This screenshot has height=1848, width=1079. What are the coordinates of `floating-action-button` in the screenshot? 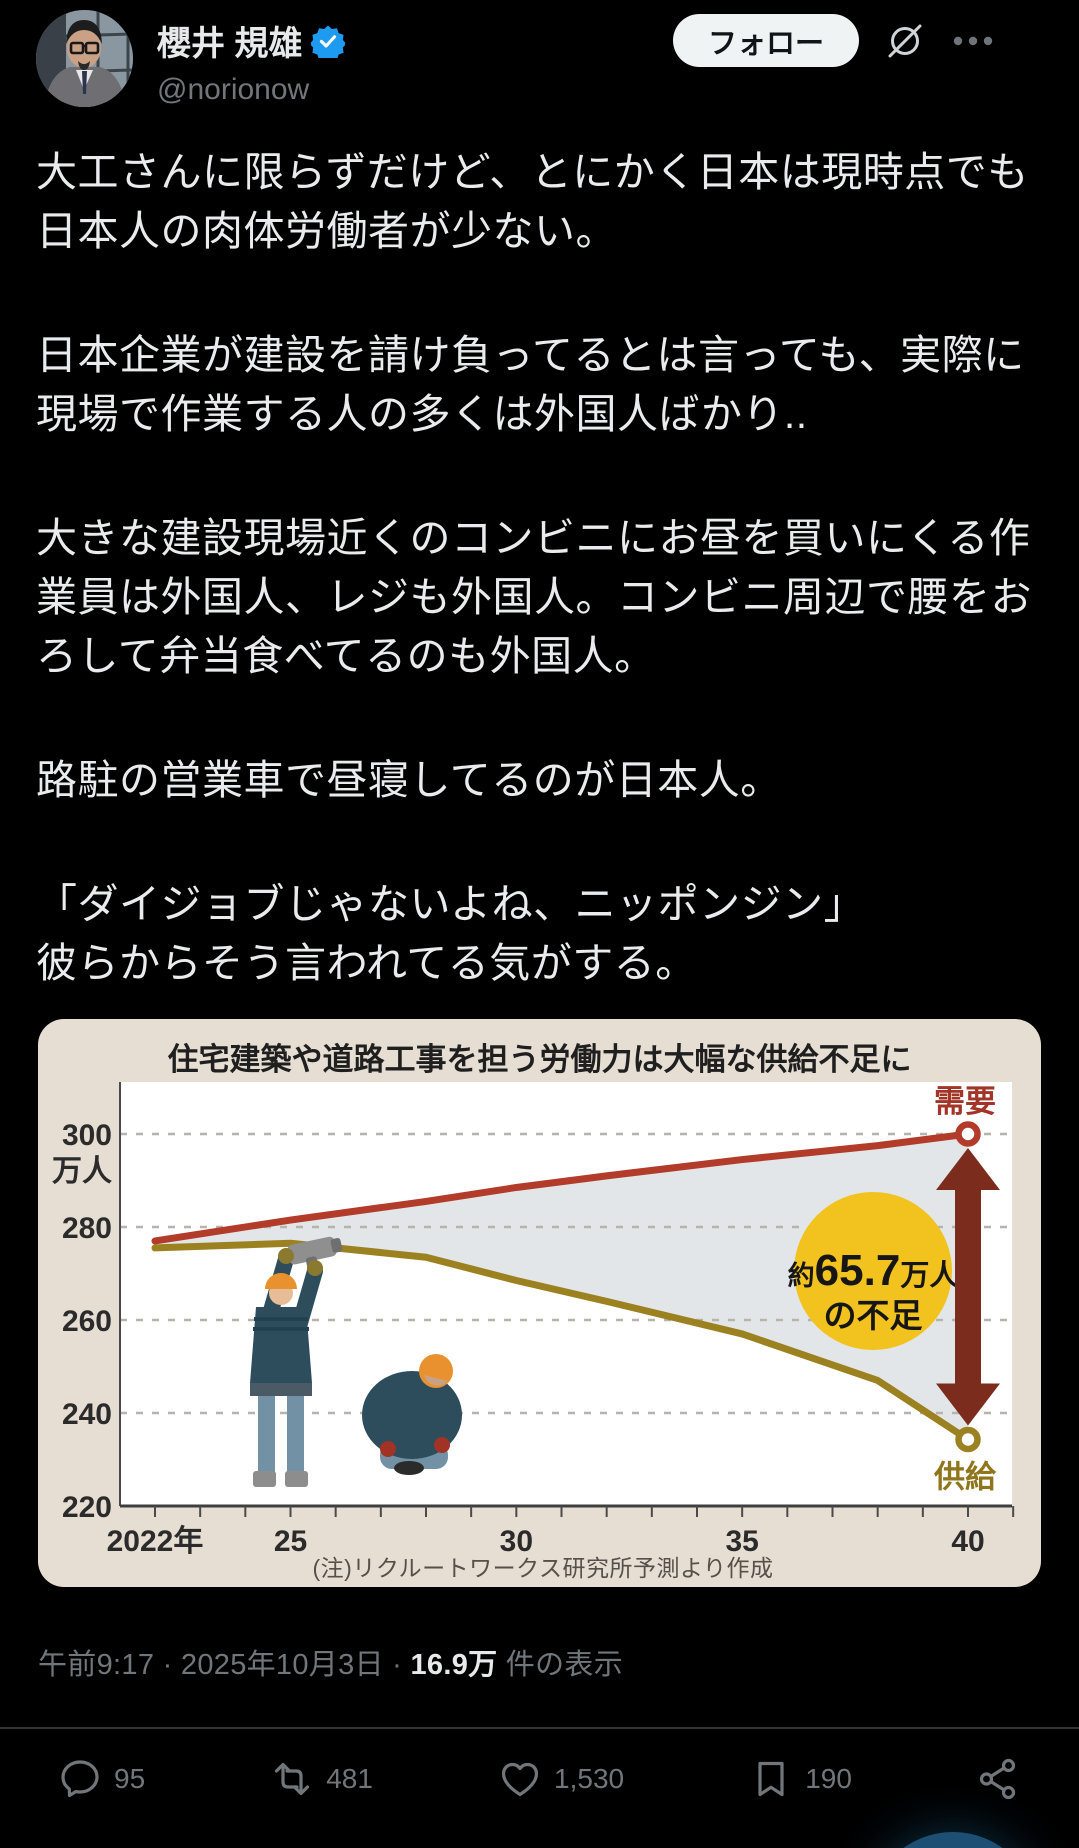 It's located at (953, 1840).